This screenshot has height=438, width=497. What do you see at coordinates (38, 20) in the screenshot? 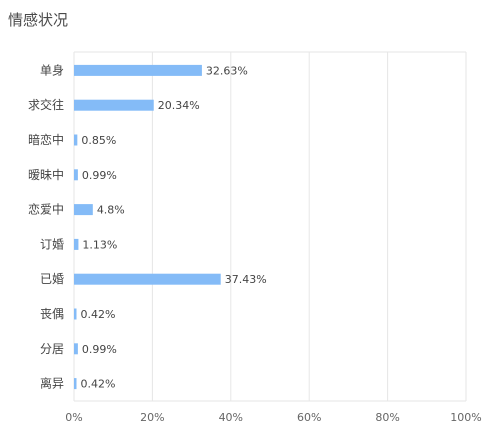
I see `chart-title: 情感状况` at bounding box center [38, 20].